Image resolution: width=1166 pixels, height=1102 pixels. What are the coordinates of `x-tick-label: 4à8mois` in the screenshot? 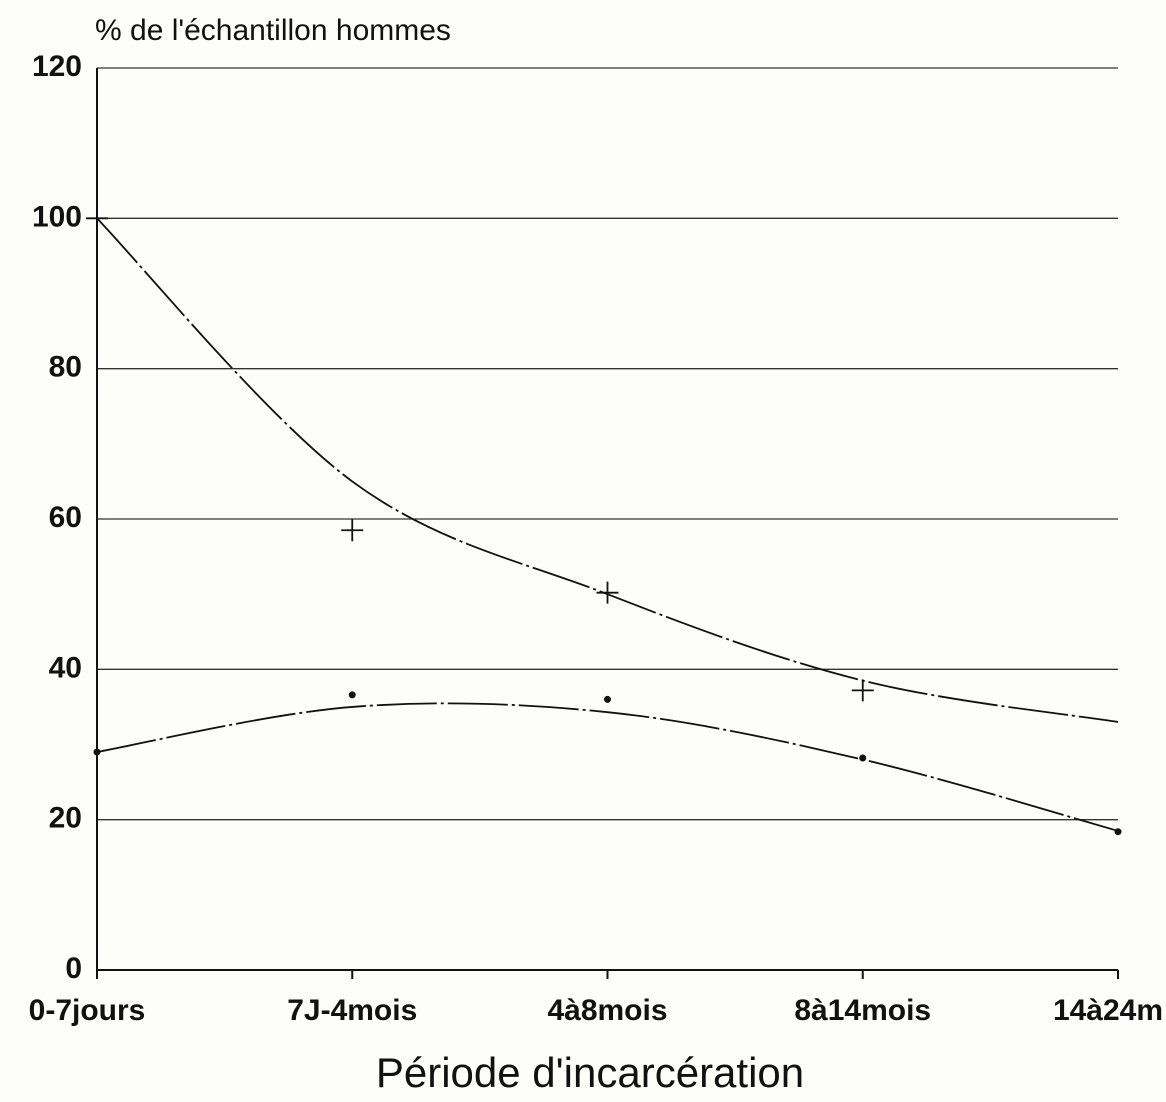 It's located at (607, 1010).